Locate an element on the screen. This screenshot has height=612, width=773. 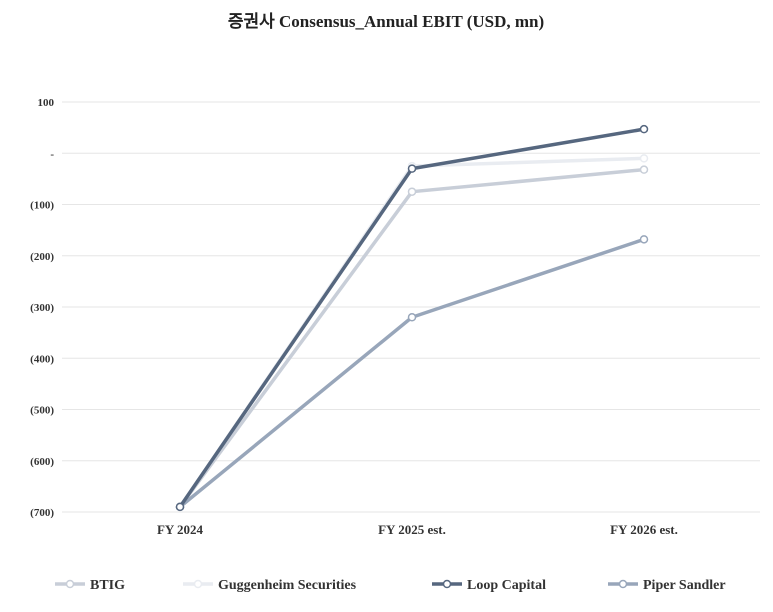
legend-label: Piper Sandler is located at coordinates (684, 585).